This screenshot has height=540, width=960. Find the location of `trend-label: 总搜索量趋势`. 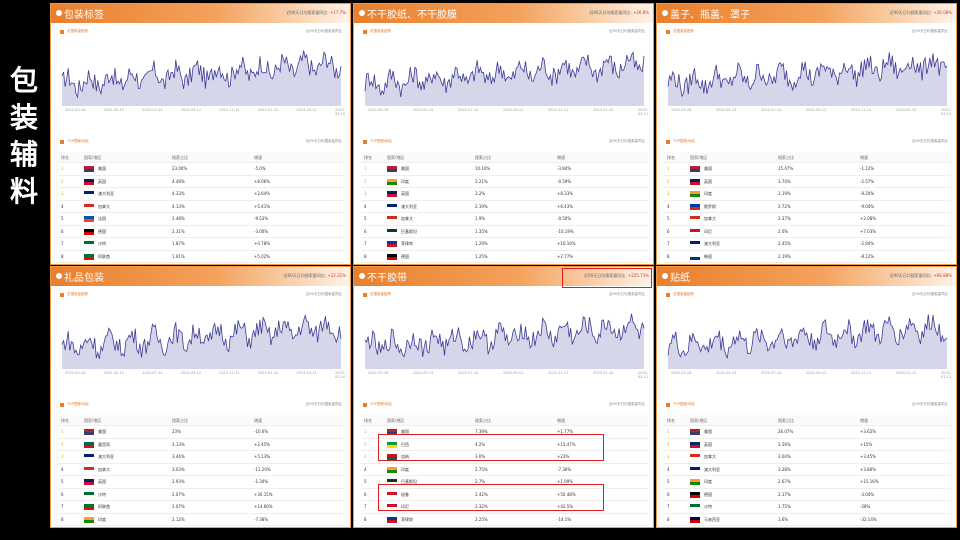

trend-label: 总搜索量趋势 is located at coordinates (77, 31).